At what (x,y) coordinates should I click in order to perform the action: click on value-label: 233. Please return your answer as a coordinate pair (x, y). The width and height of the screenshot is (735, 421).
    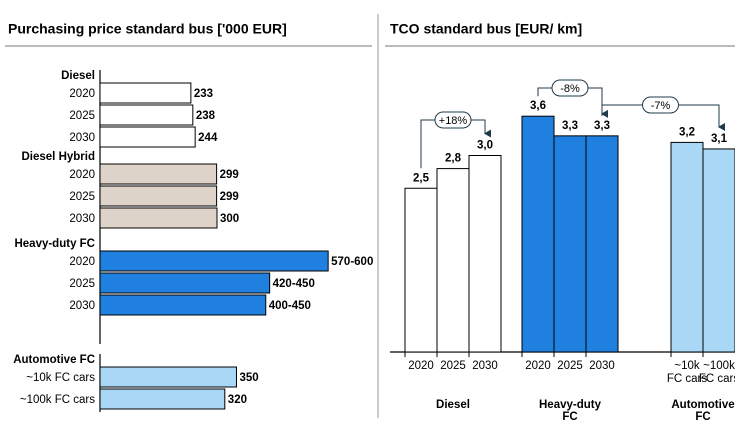
    Looking at the image, I should click on (203, 94).